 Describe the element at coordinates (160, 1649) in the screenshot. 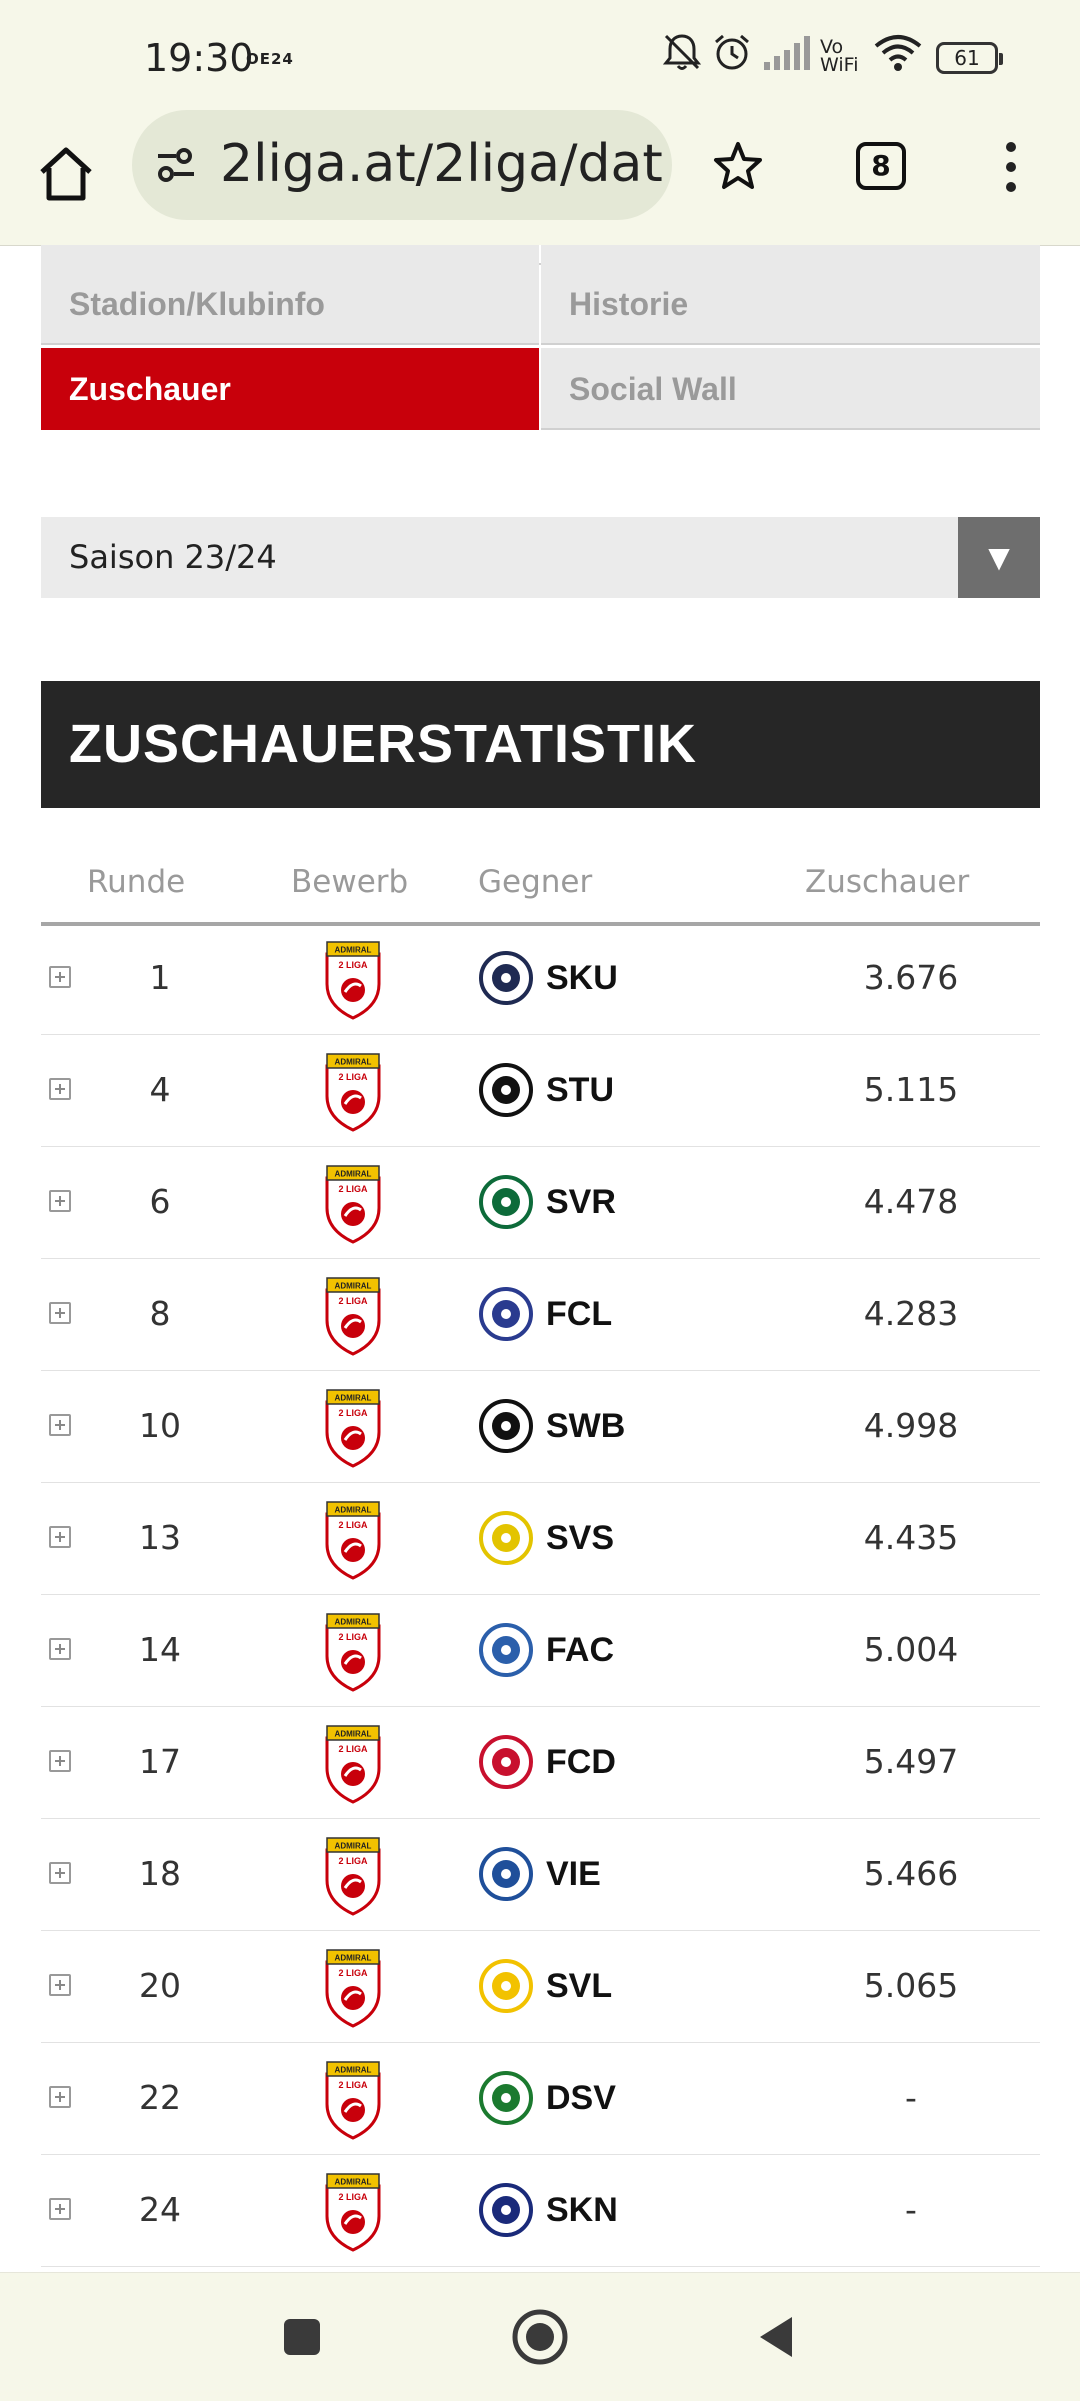

I see `cell-runde: 14` at that location.